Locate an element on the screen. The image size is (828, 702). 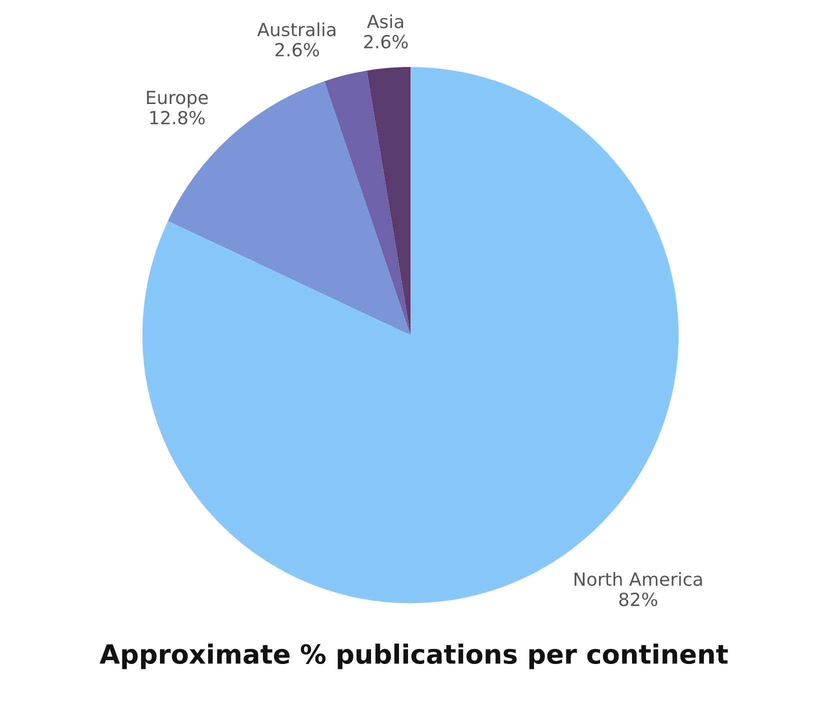
slice-label: North America is located at coordinates (638, 579).